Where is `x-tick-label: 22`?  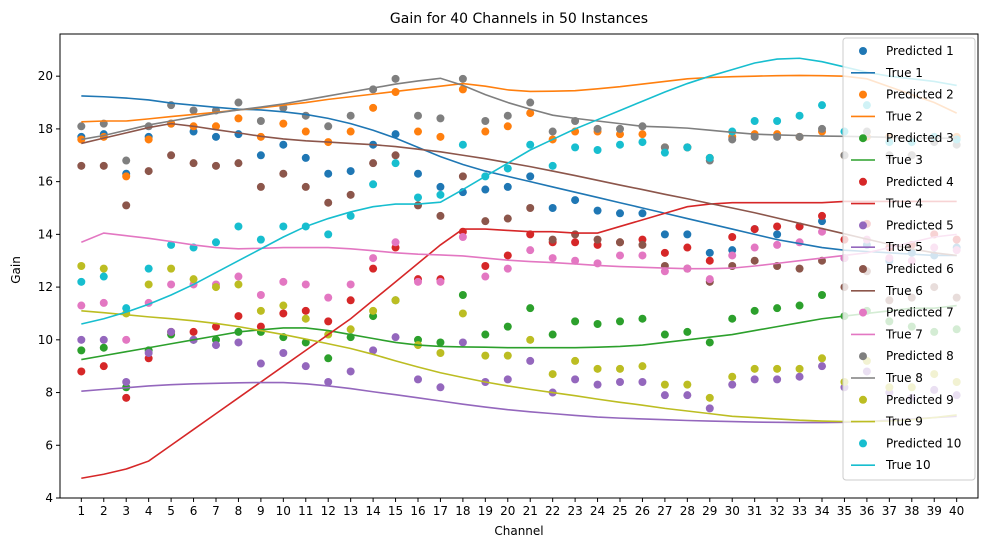
x-tick-label: 22 is located at coordinates (552, 511).